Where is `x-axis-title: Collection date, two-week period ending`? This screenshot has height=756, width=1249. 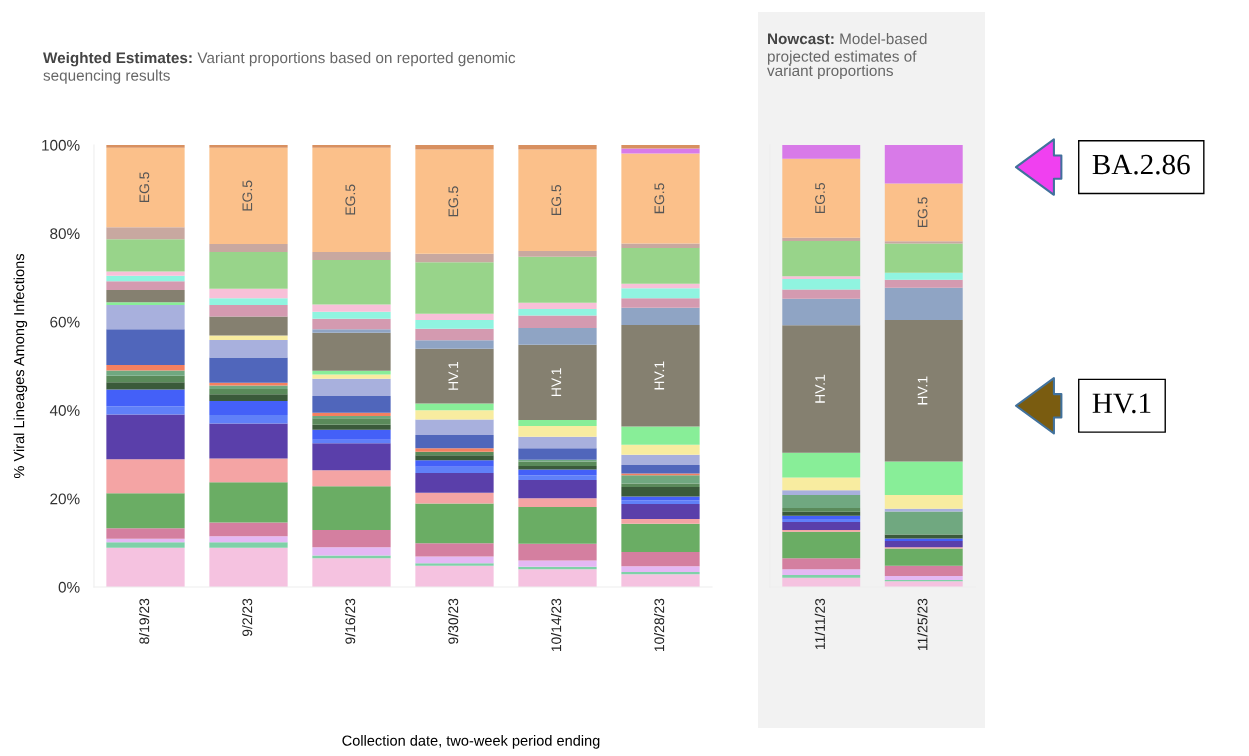
x-axis-title: Collection date, two-week period ending is located at coordinates (471, 742).